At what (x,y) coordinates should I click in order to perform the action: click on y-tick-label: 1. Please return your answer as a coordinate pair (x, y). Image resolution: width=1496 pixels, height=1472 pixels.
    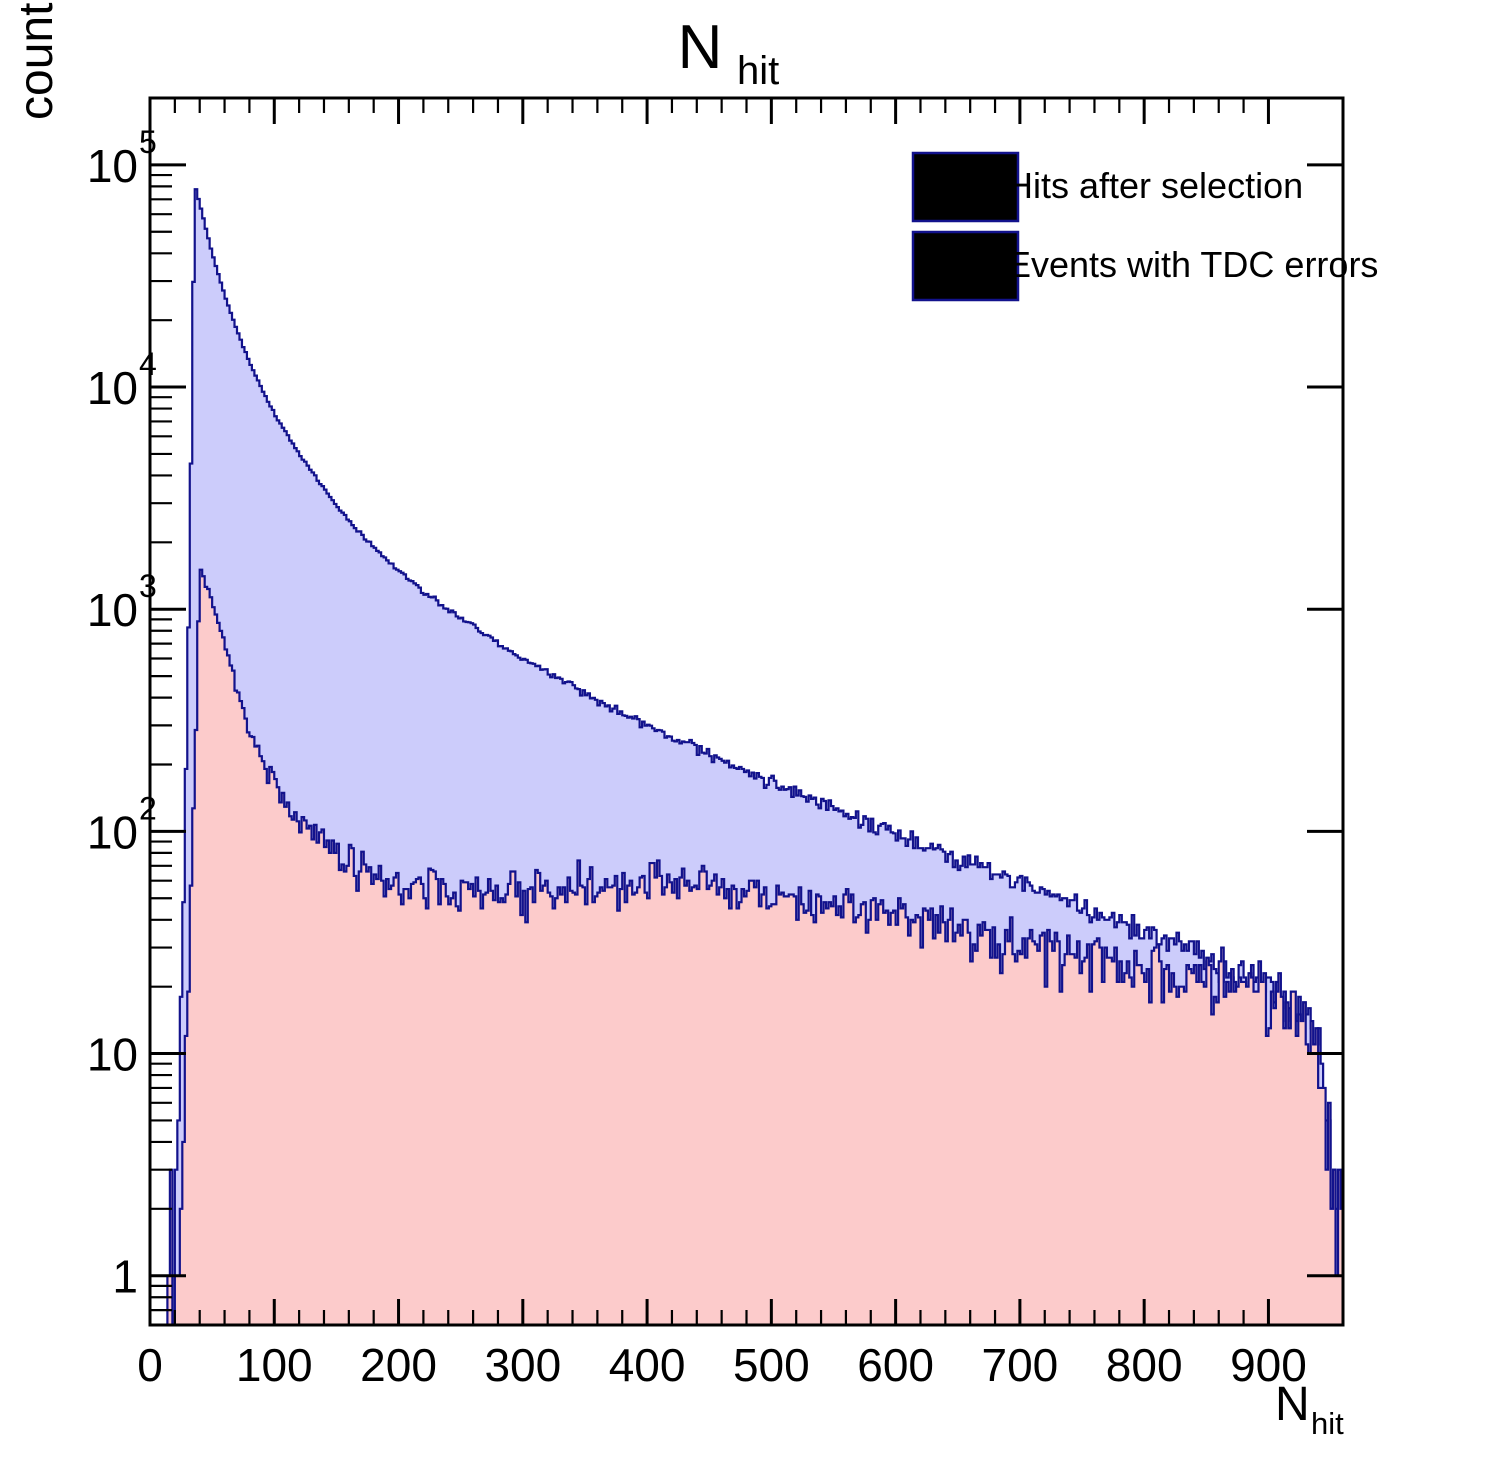
    Looking at the image, I should click on (125, 1277).